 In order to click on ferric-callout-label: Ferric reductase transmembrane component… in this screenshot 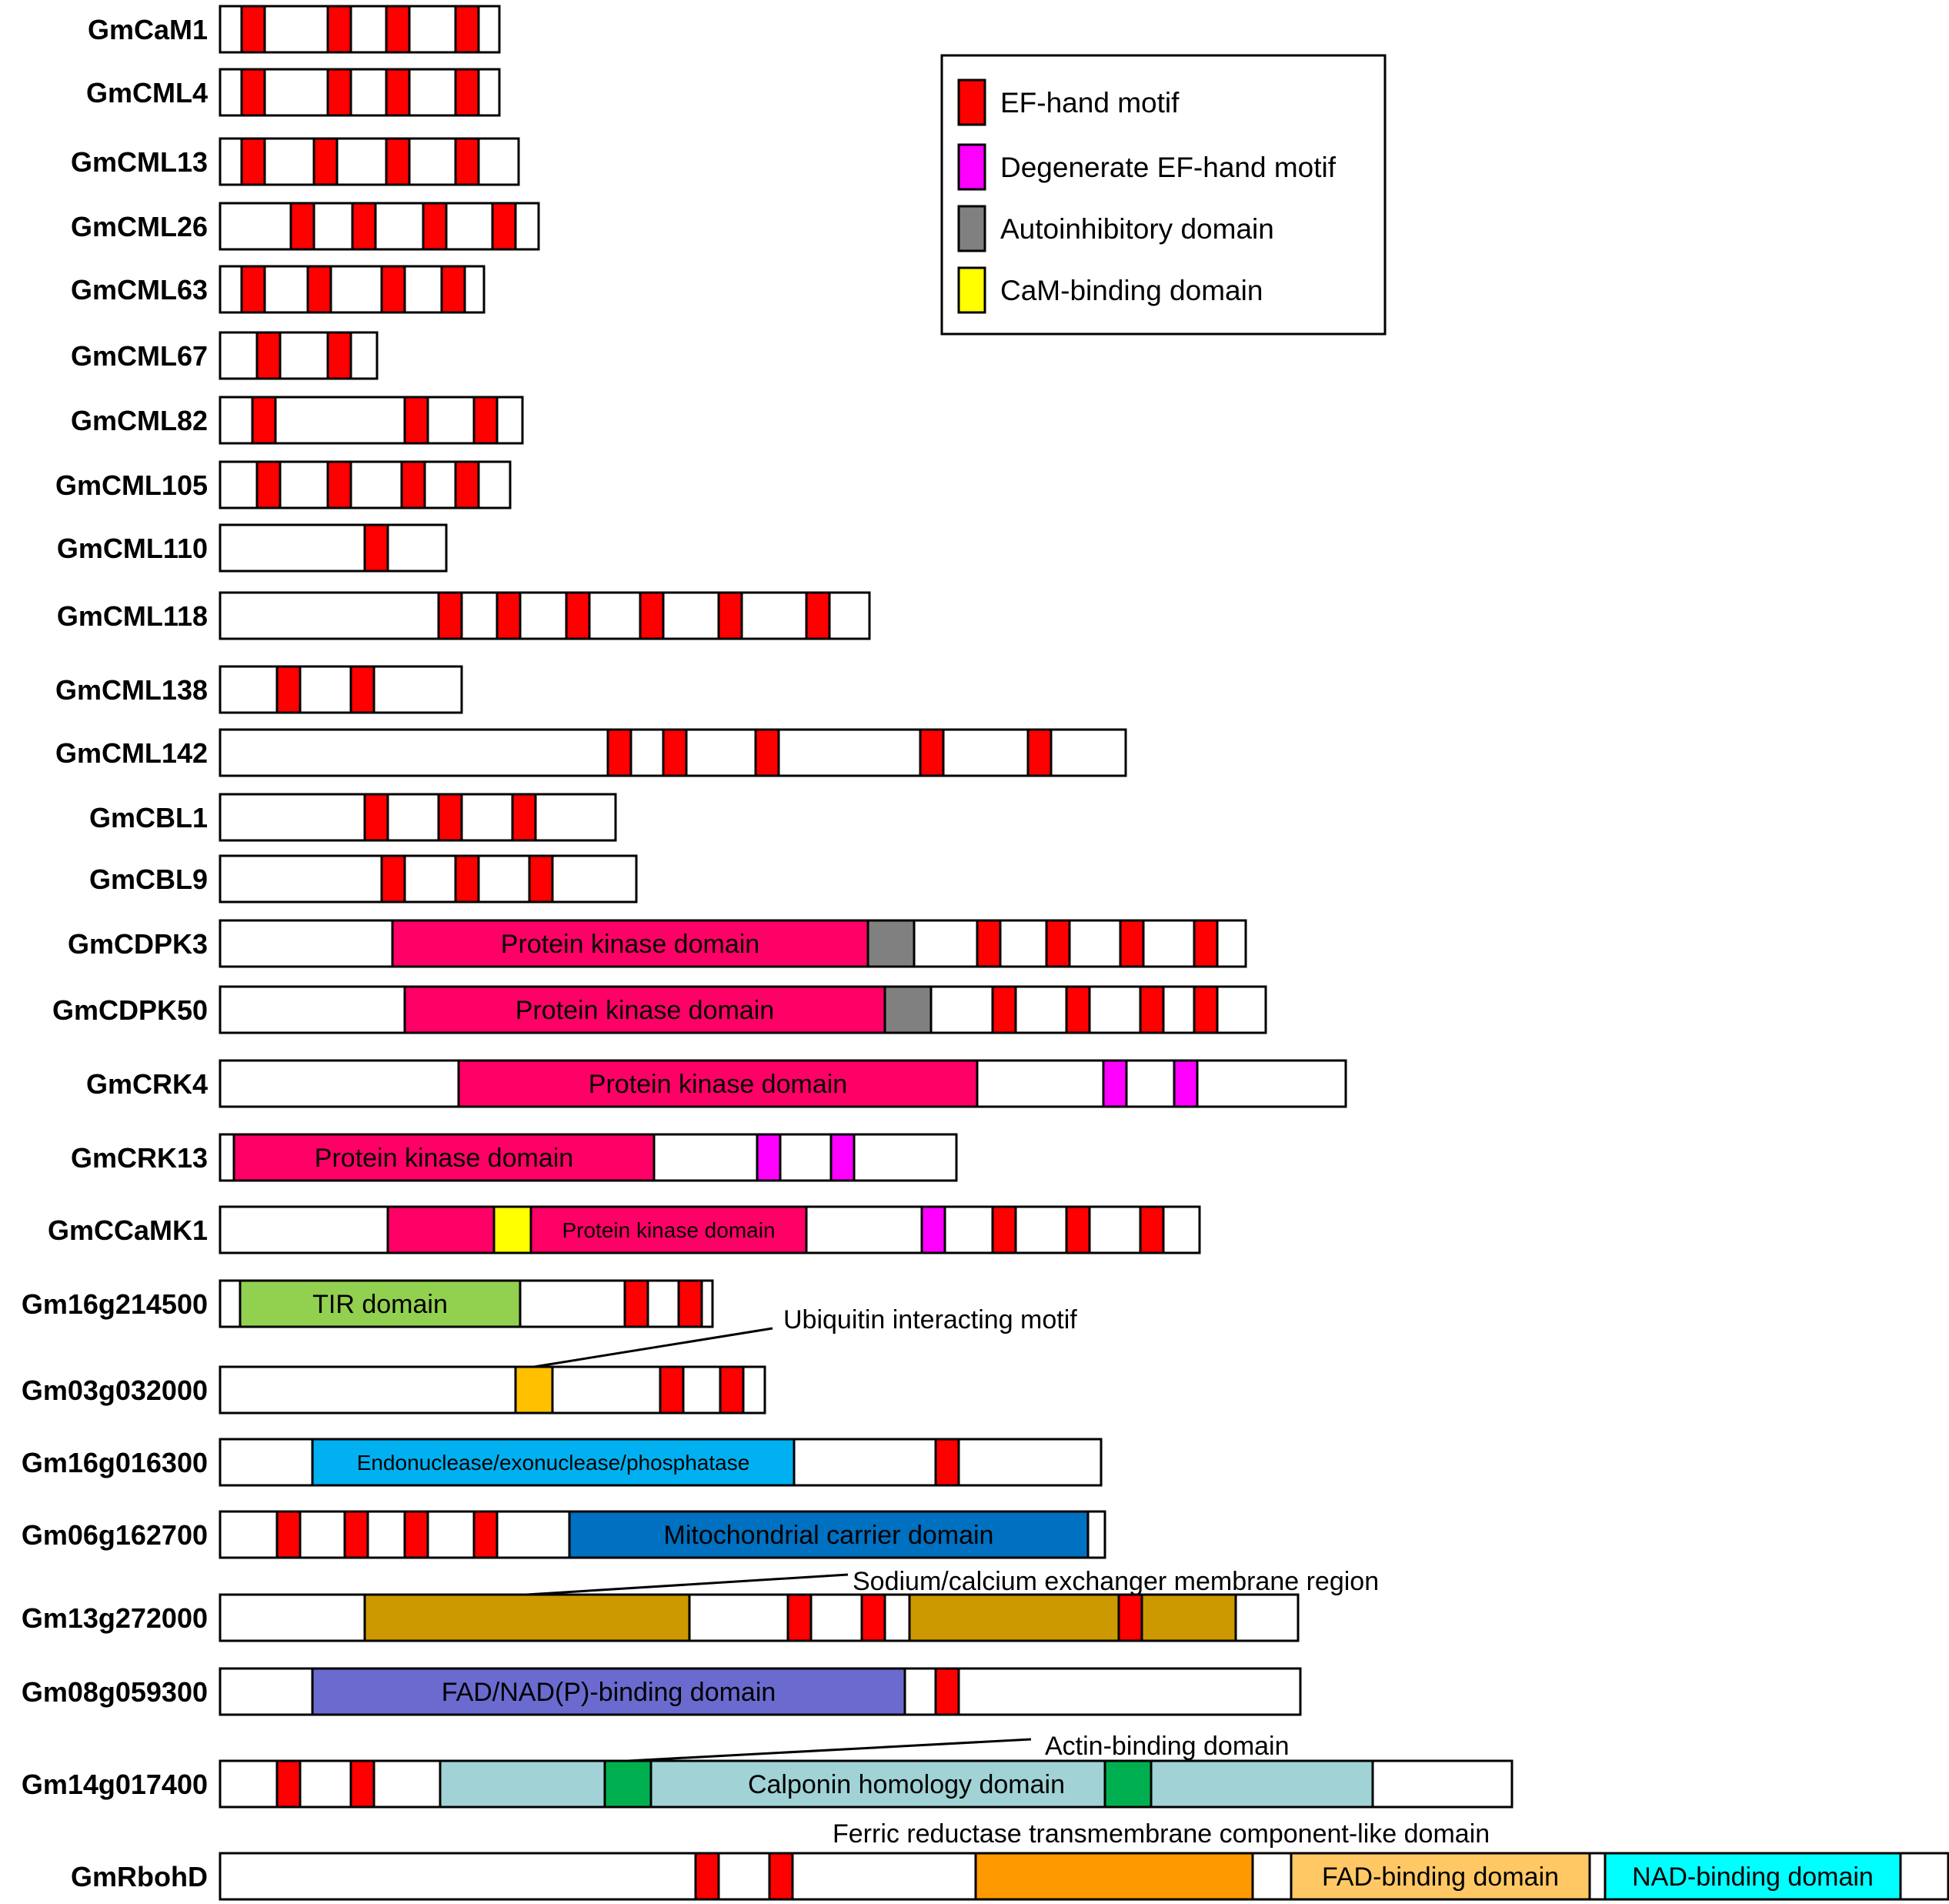, I will do `click(1161, 1834)`.